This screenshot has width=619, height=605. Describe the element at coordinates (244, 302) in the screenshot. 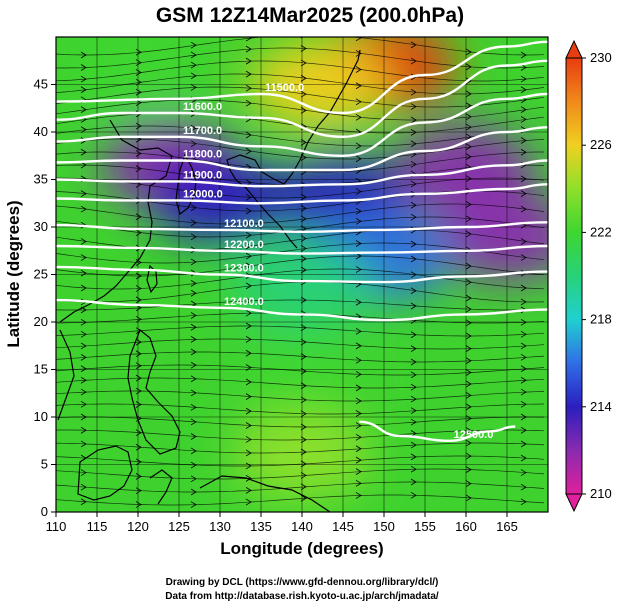

I see `contour-label: 12400.0` at that location.